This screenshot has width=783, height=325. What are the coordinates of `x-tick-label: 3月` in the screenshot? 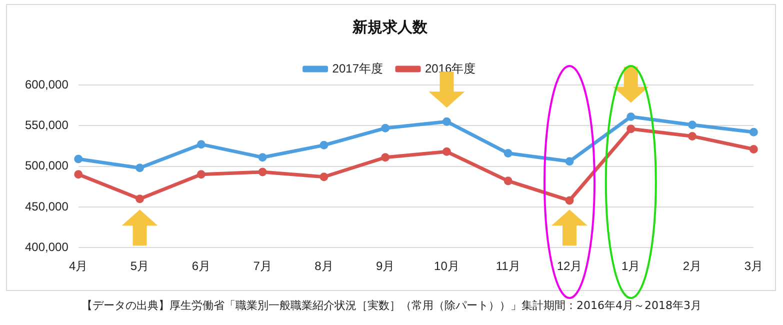 It's located at (754, 266).